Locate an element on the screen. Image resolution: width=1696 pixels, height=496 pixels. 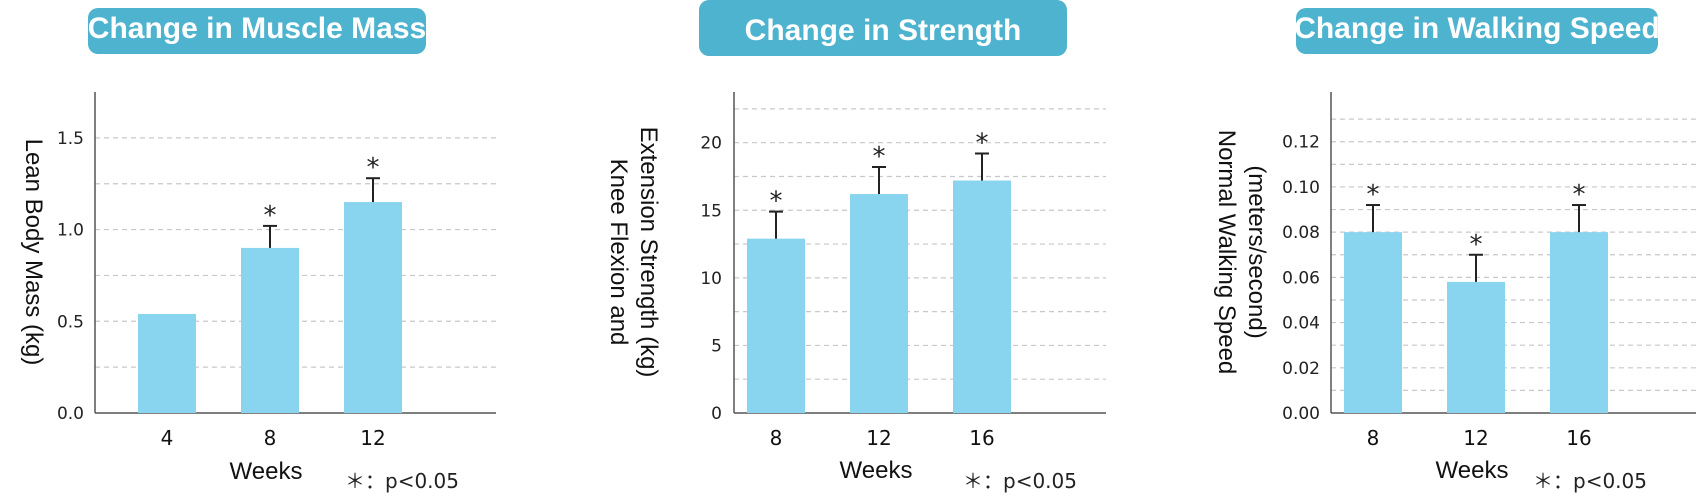
y-tick-label: 0.0 is located at coordinates (70, 414).